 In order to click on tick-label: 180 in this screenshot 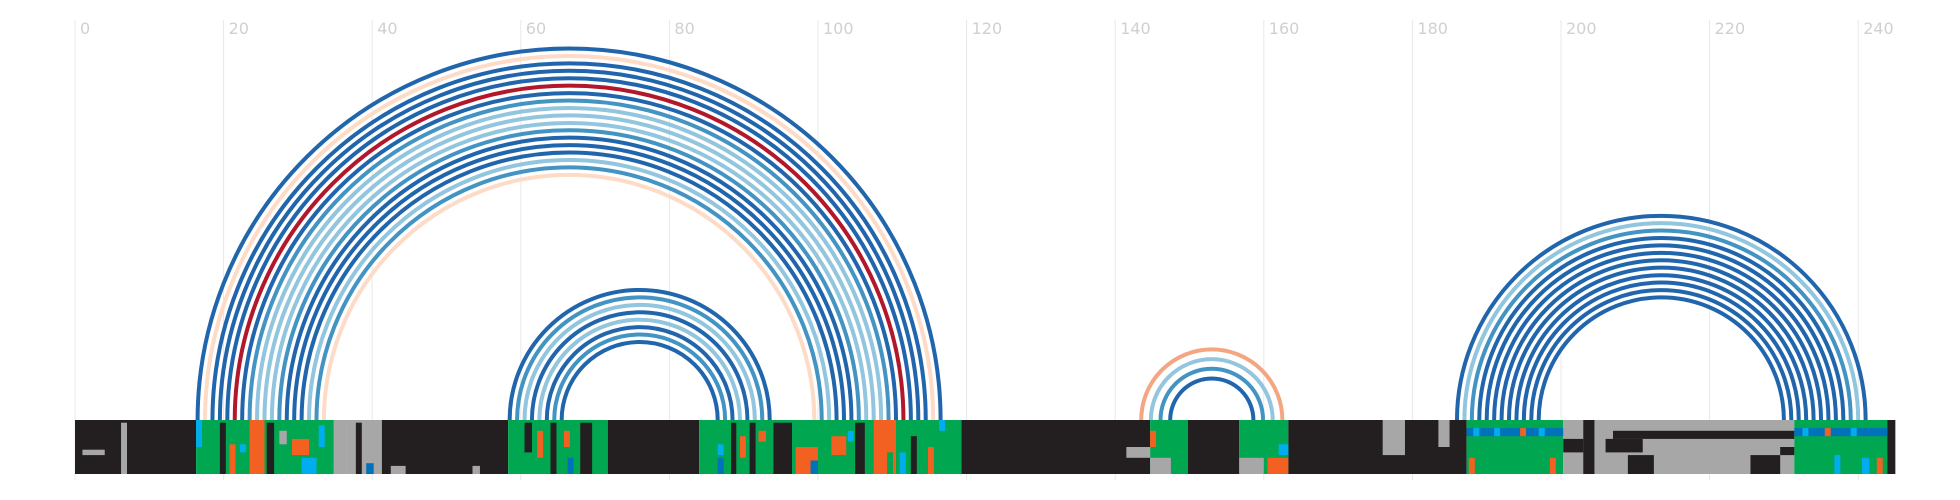, I will do `click(1432, 28)`.